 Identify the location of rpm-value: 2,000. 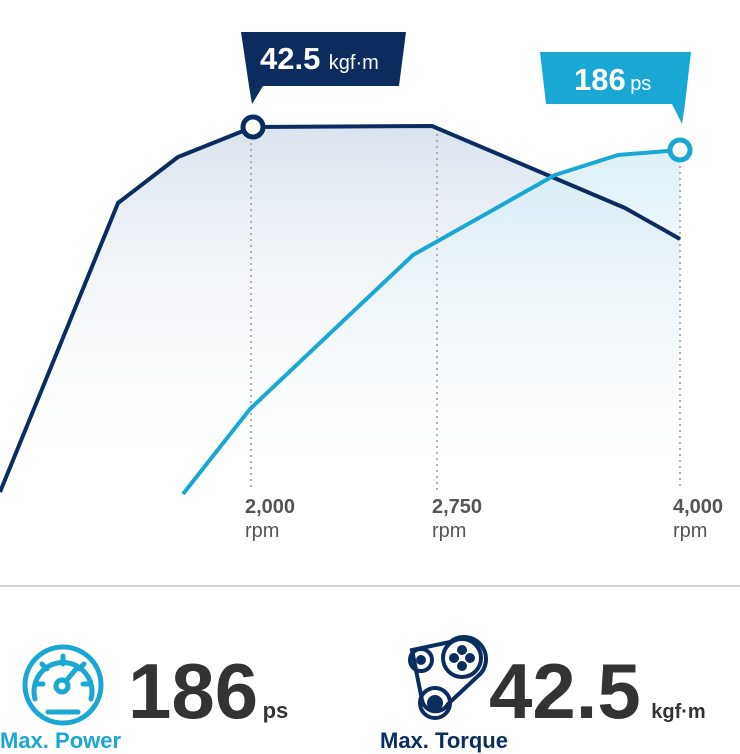
(270, 507).